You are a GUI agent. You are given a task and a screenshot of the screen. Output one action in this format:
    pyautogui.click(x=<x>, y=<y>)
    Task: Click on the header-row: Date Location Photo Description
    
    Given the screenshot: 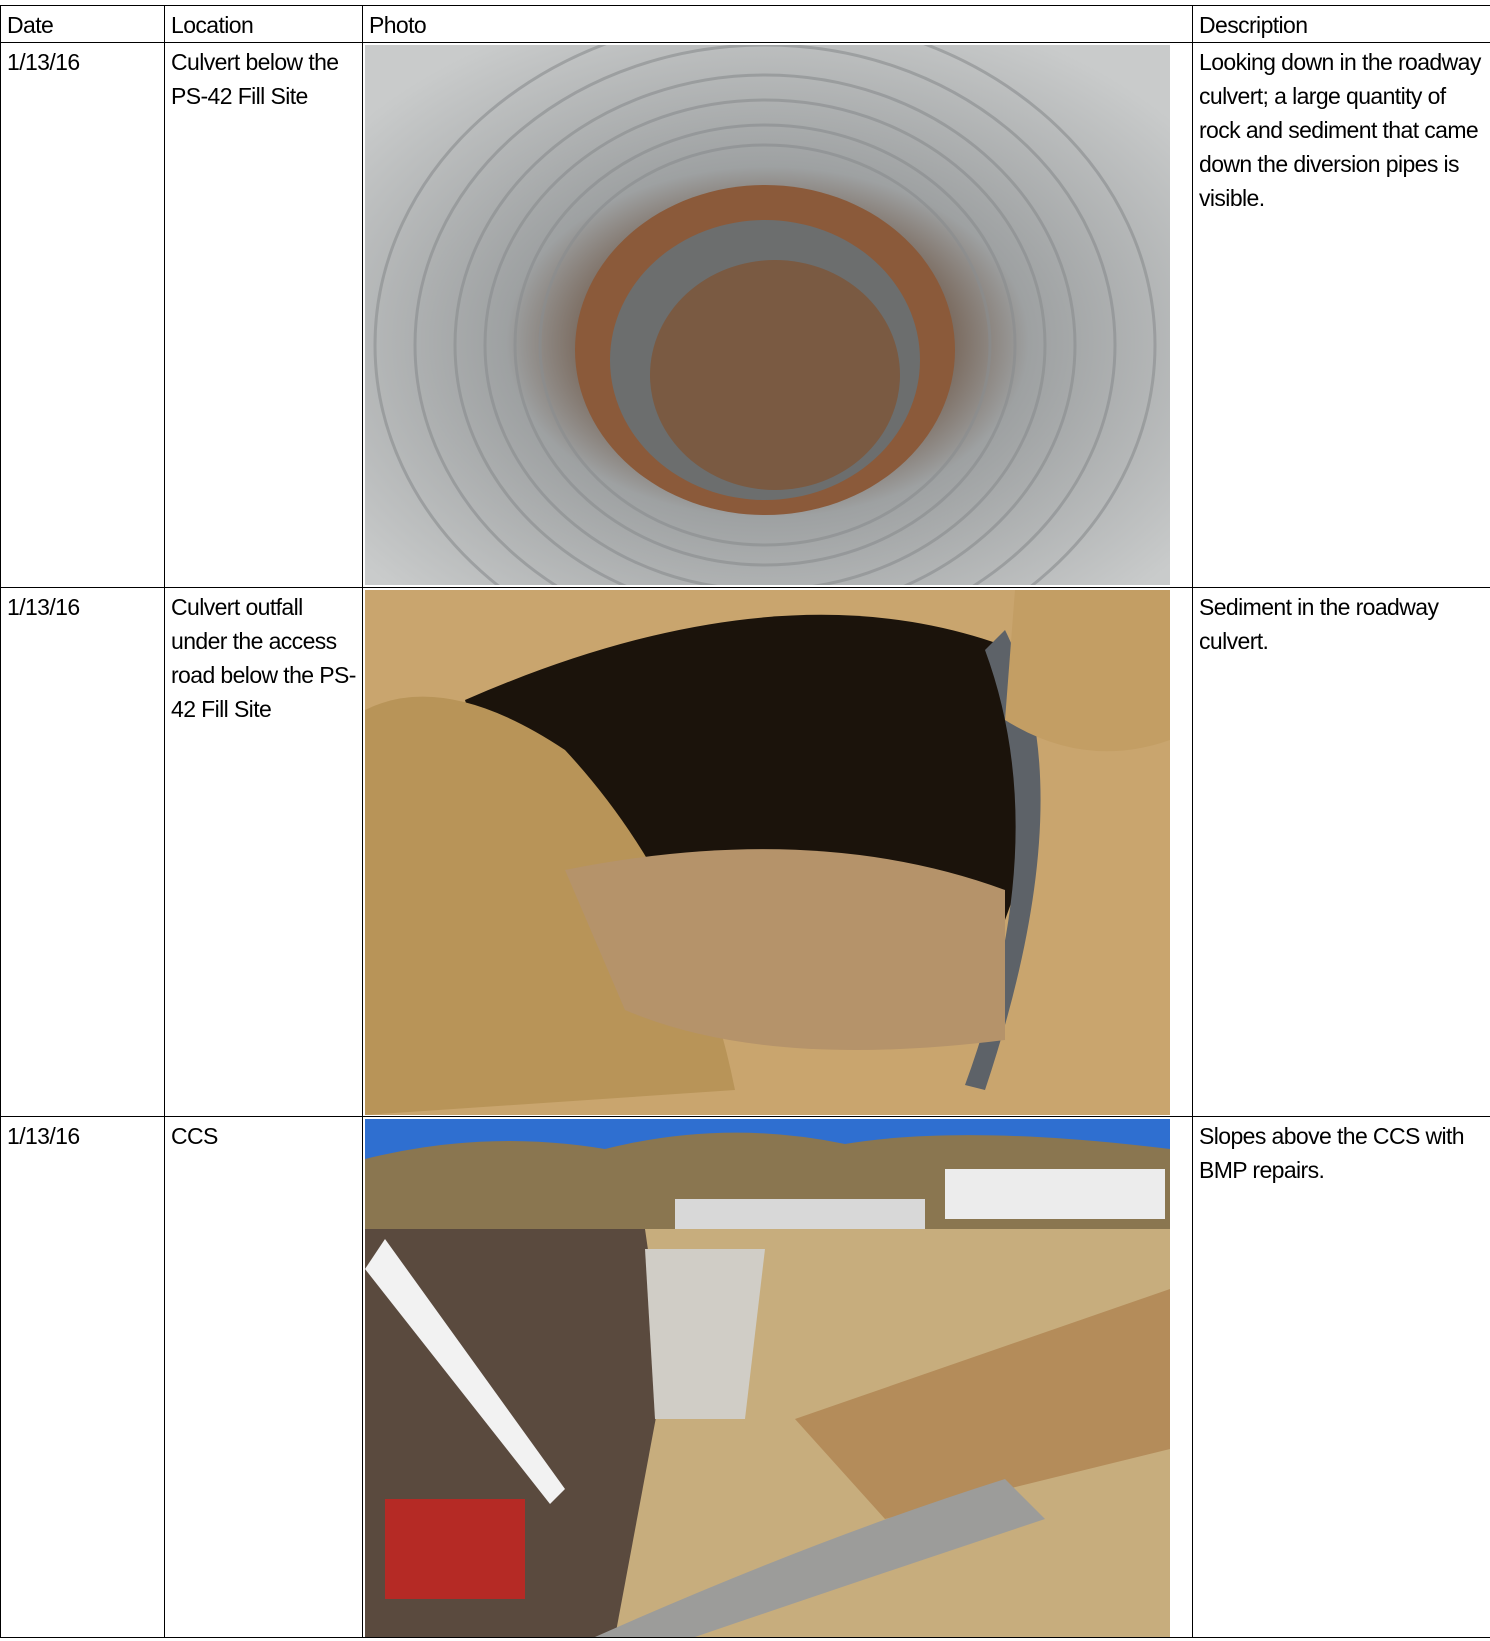 What is the action you would take?
    pyautogui.click(x=745, y=24)
    